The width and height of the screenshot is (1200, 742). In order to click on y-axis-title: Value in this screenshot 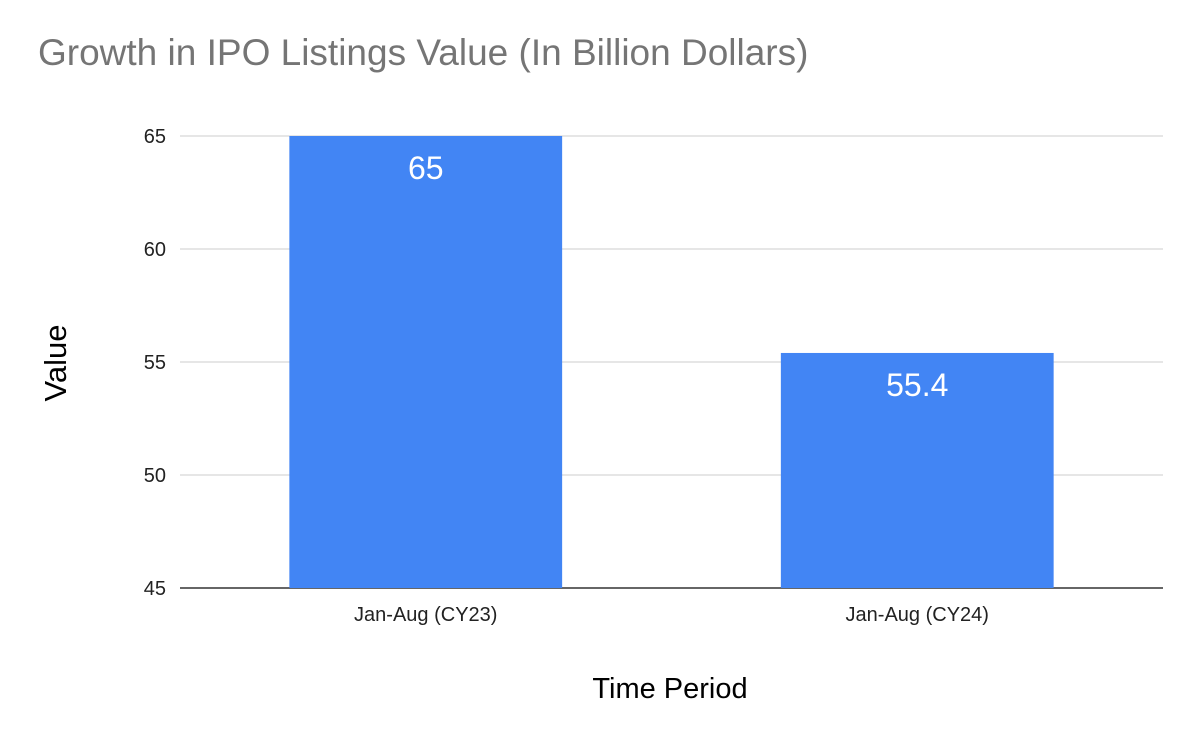, I will do `click(55, 363)`.